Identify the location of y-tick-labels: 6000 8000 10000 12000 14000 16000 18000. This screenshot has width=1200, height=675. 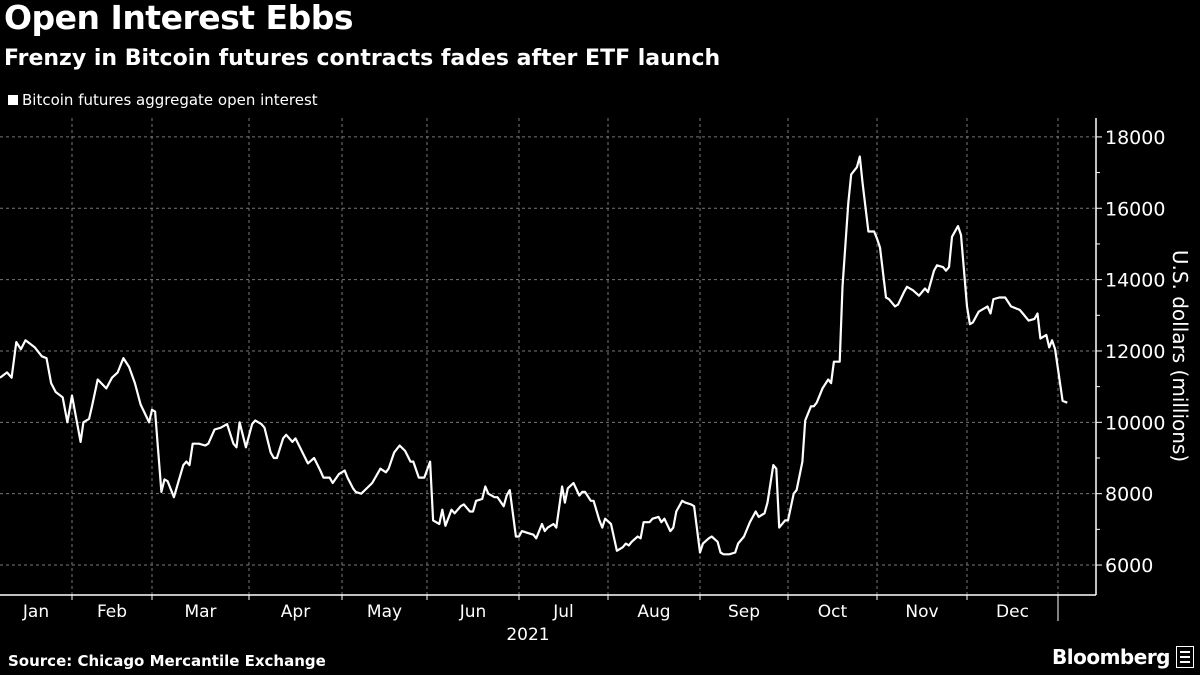
(1135, 352).